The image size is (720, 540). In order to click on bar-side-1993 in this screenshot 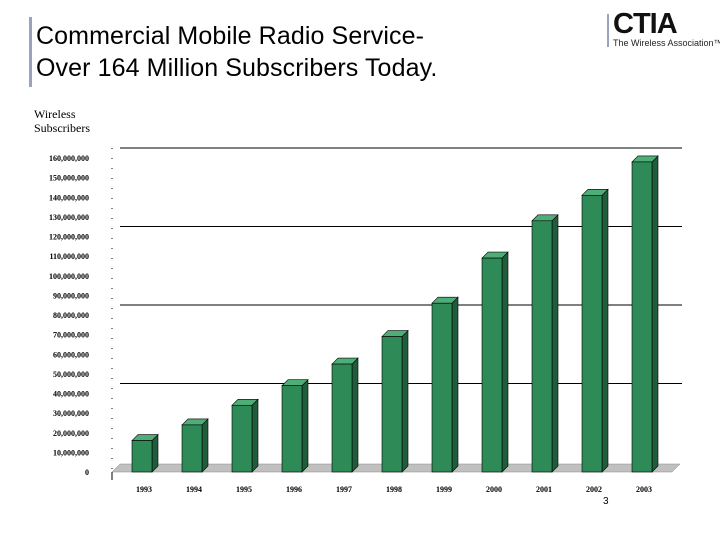, I will do `click(155, 453)`.